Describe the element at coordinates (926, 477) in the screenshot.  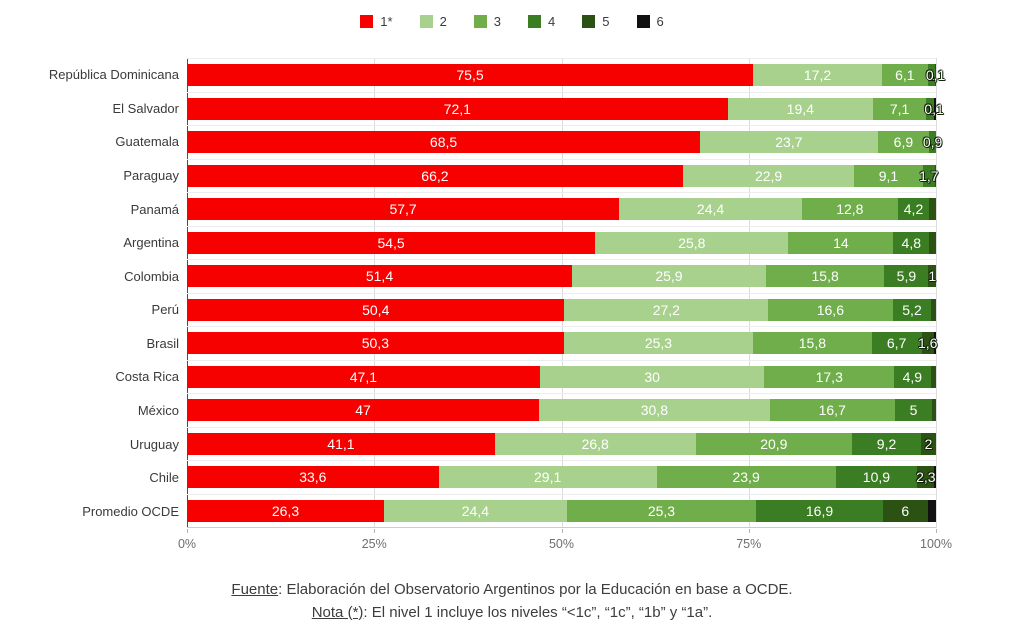
I see `bar-segment-level-5: 2,3` at that location.